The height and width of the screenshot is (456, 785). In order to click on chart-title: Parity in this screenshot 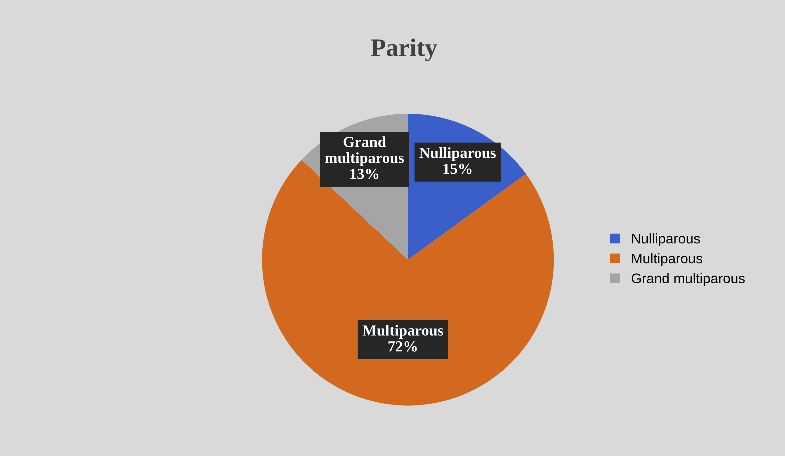, I will do `click(404, 50)`.